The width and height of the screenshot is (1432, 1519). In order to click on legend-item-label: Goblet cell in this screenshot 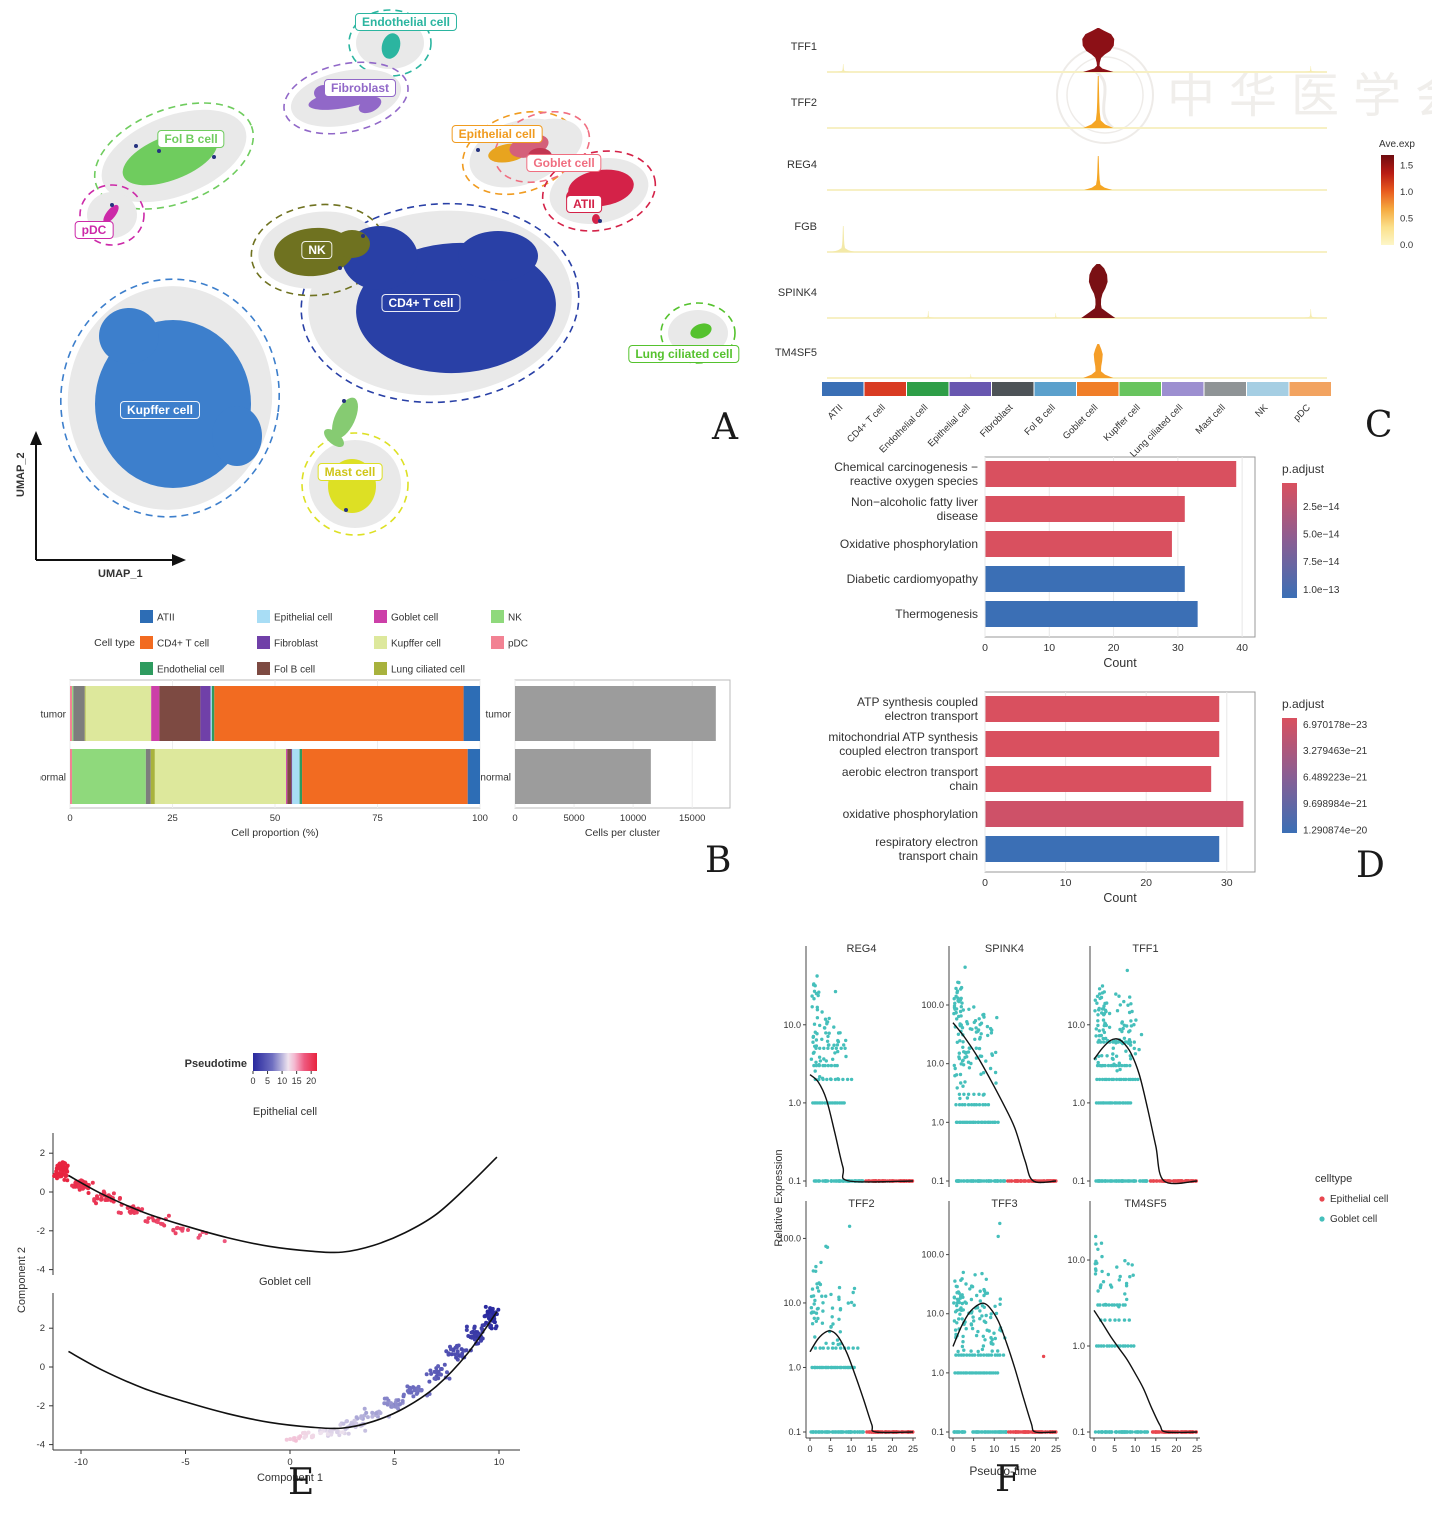, I will do `click(414, 618)`.